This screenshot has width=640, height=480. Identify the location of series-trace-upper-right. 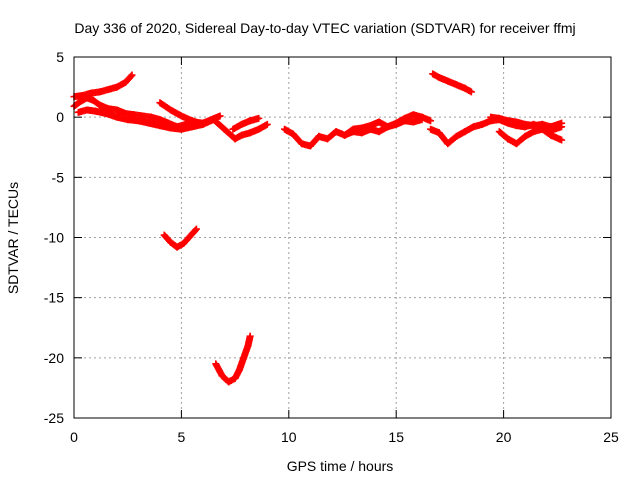
(452, 83).